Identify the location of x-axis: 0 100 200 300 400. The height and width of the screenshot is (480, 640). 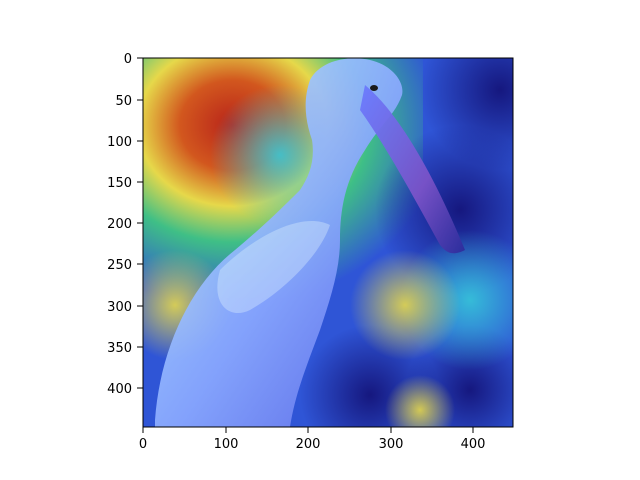
(312, 439).